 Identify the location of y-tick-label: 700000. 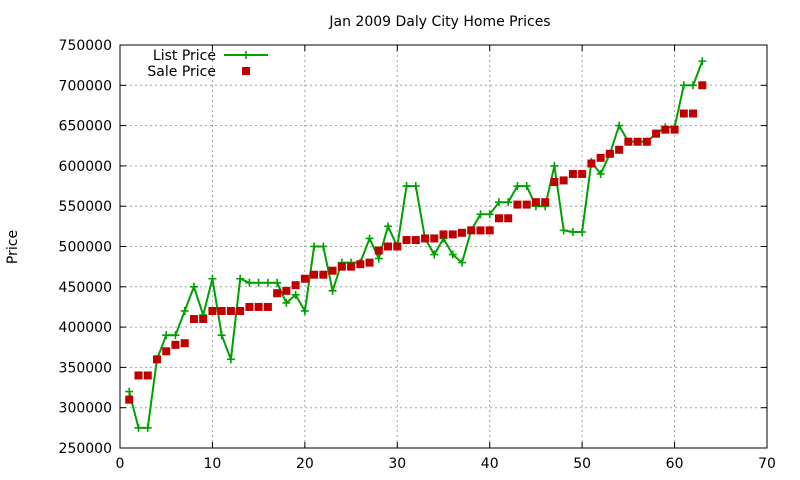
(85, 86).